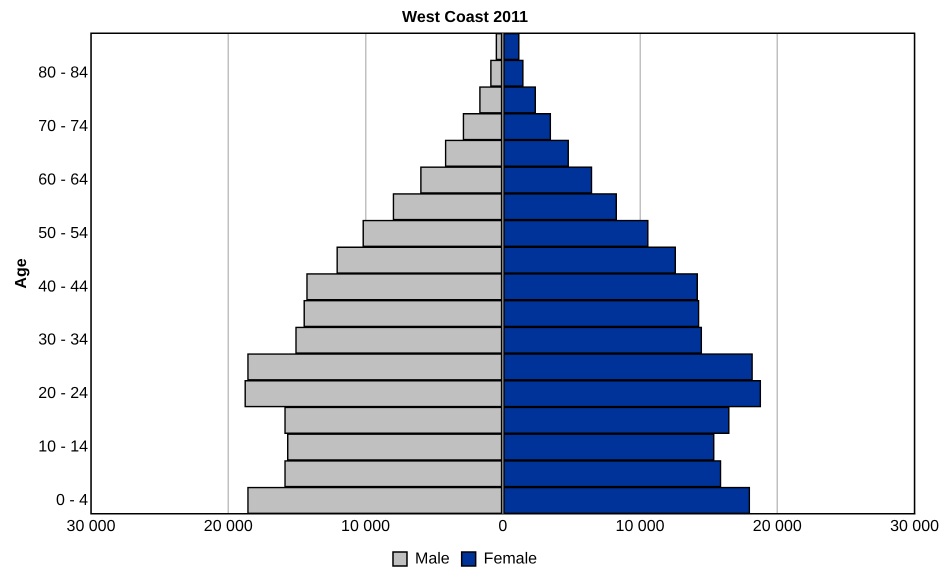 This screenshot has height=581, width=942. Describe the element at coordinates (63, 73) in the screenshot. I see `y-tick-label: 80 - 84` at that location.